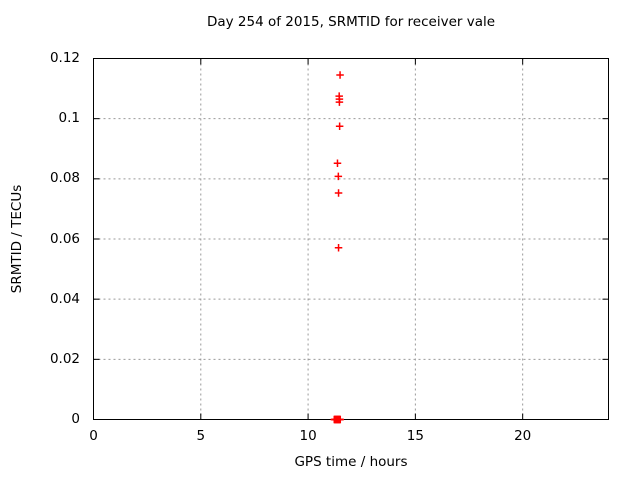 Image resolution: width=640 pixels, height=480 pixels. I want to click on y-tick-label: 0.04, so click(64, 298).